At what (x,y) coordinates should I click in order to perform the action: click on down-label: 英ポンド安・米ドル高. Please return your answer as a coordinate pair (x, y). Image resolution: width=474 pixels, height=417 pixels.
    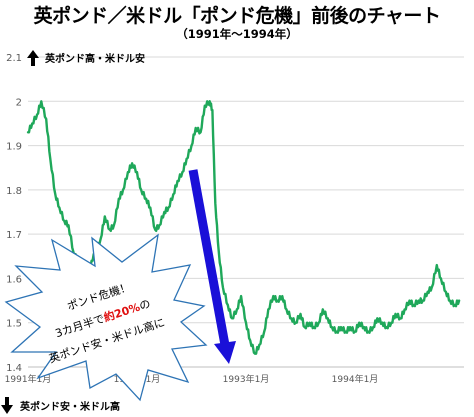
    Looking at the image, I should click on (69, 406).